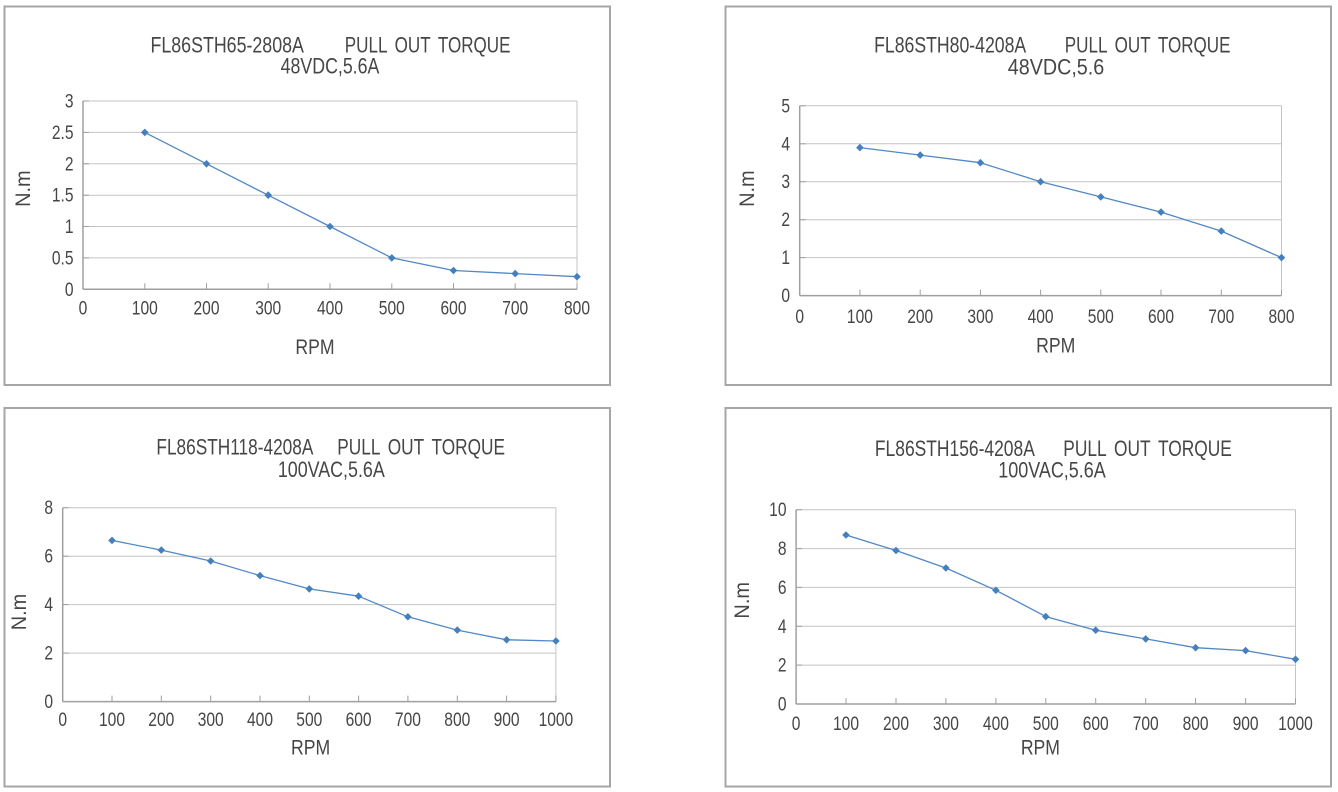  What do you see at coordinates (785, 106) in the screenshot?
I see `svg-text: 5` at bounding box center [785, 106].